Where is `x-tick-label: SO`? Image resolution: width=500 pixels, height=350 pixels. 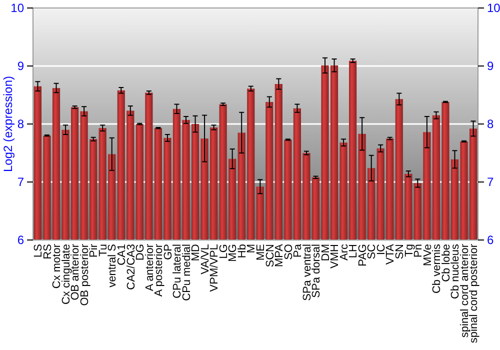
x-tick-label: SO is located at coordinates (288, 252).